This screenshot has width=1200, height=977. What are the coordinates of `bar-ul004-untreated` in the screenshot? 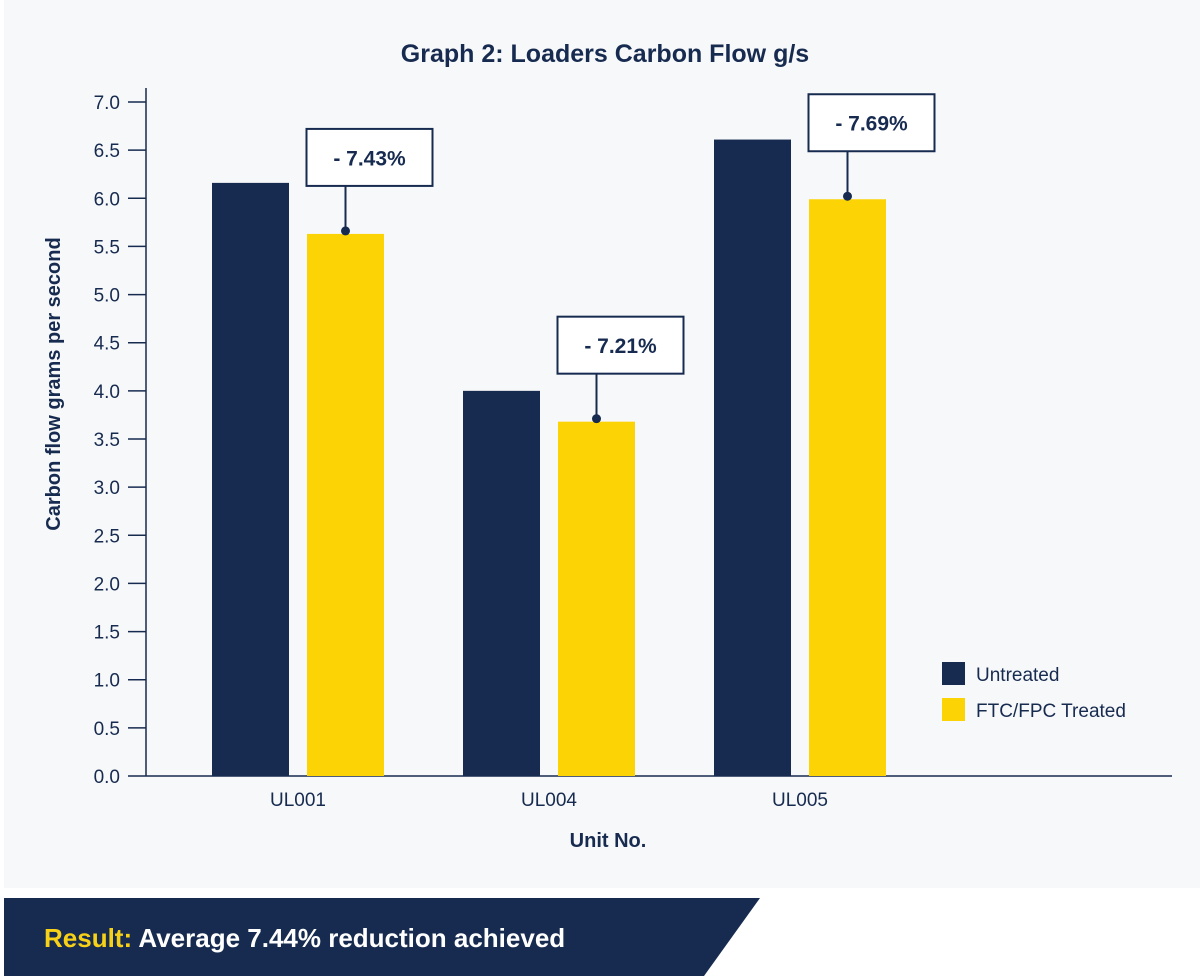 It's located at (501, 583).